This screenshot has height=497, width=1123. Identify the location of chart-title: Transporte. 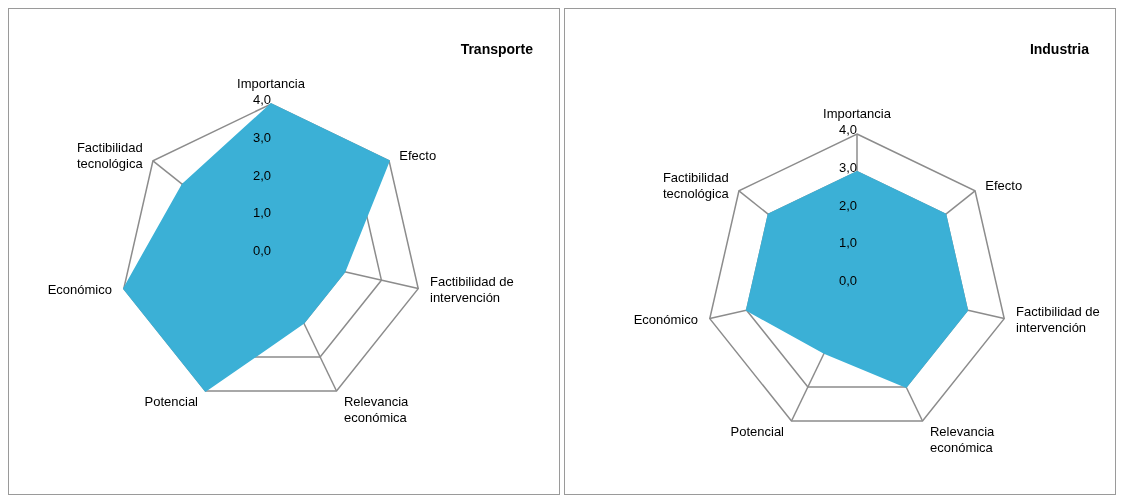
(496, 49).